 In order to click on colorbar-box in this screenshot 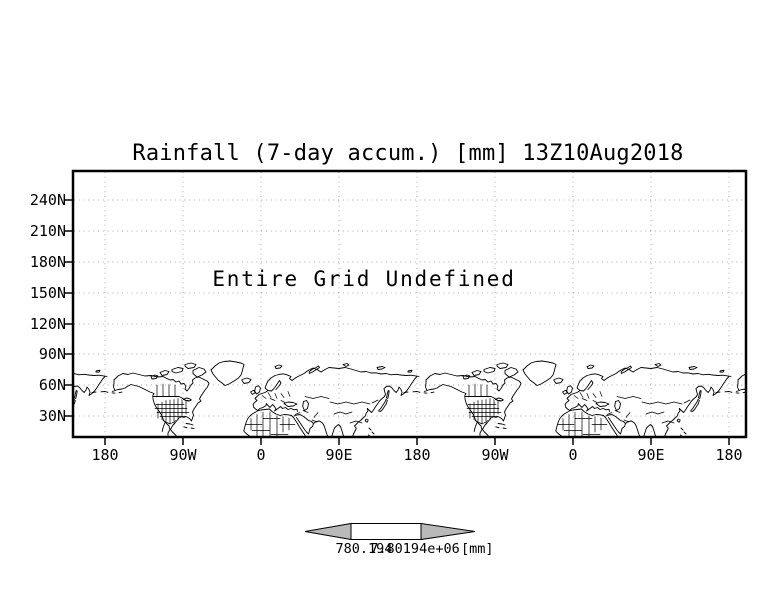, I will do `click(386, 531)`.